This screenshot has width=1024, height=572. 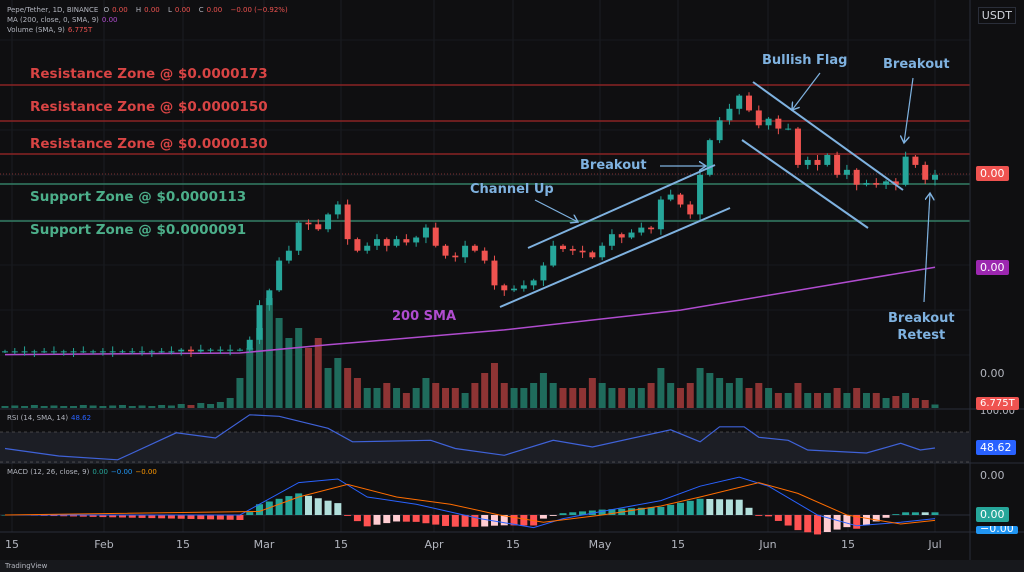 I want to click on rsi-legend: RSI (14, SMA, 14) 48.62, so click(x=49, y=418).